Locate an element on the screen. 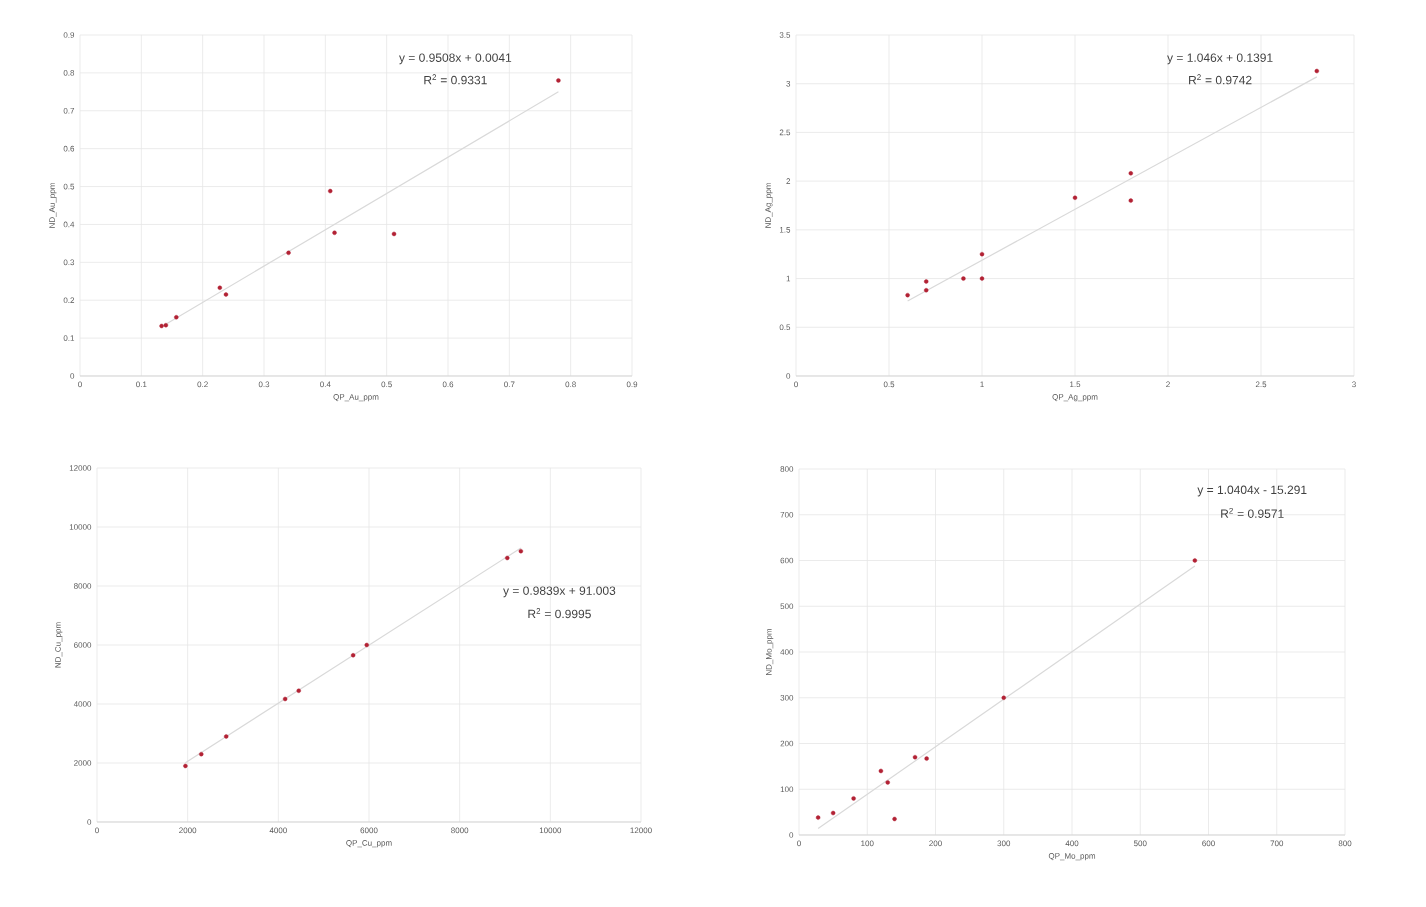 This screenshot has height=907, width=1426. y-tick-label: 4000 is located at coordinates (82, 704).